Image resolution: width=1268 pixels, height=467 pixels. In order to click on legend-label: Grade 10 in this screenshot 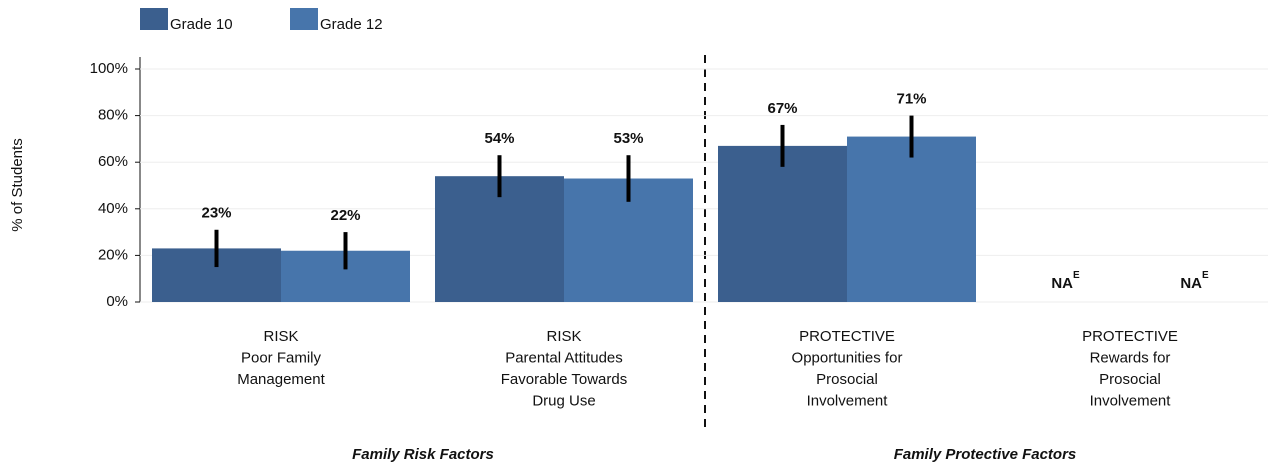, I will do `click(201, 24)`.